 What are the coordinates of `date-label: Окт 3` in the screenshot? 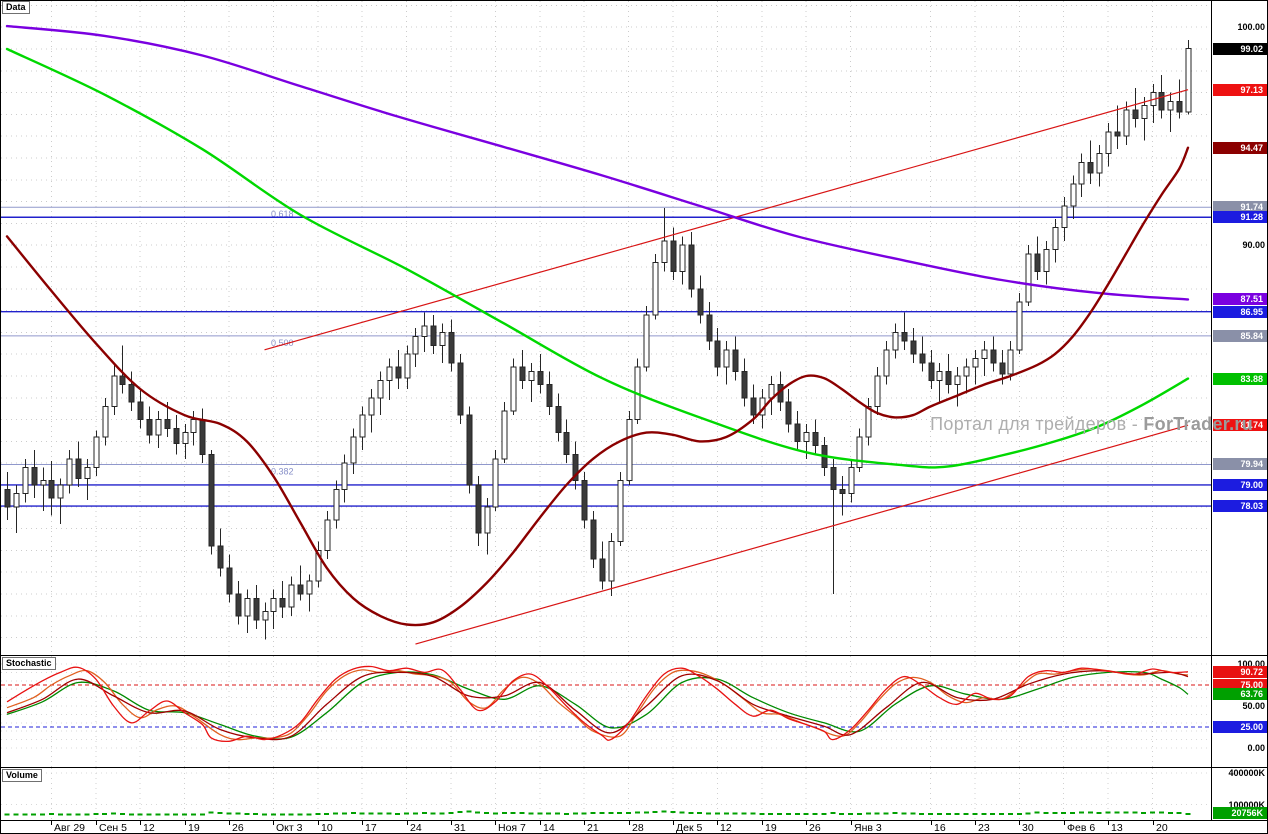 It's located at (289, 828).